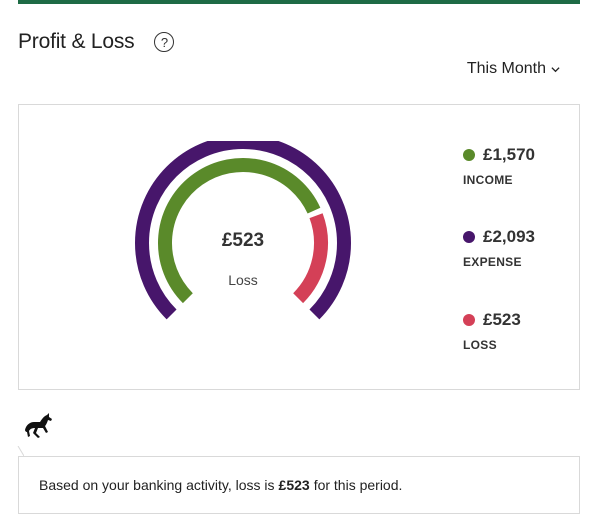  What do you see at coordinates (38, 425) in the screenshot?
I see `black-horse-logo` at bounding box center [38, 425].